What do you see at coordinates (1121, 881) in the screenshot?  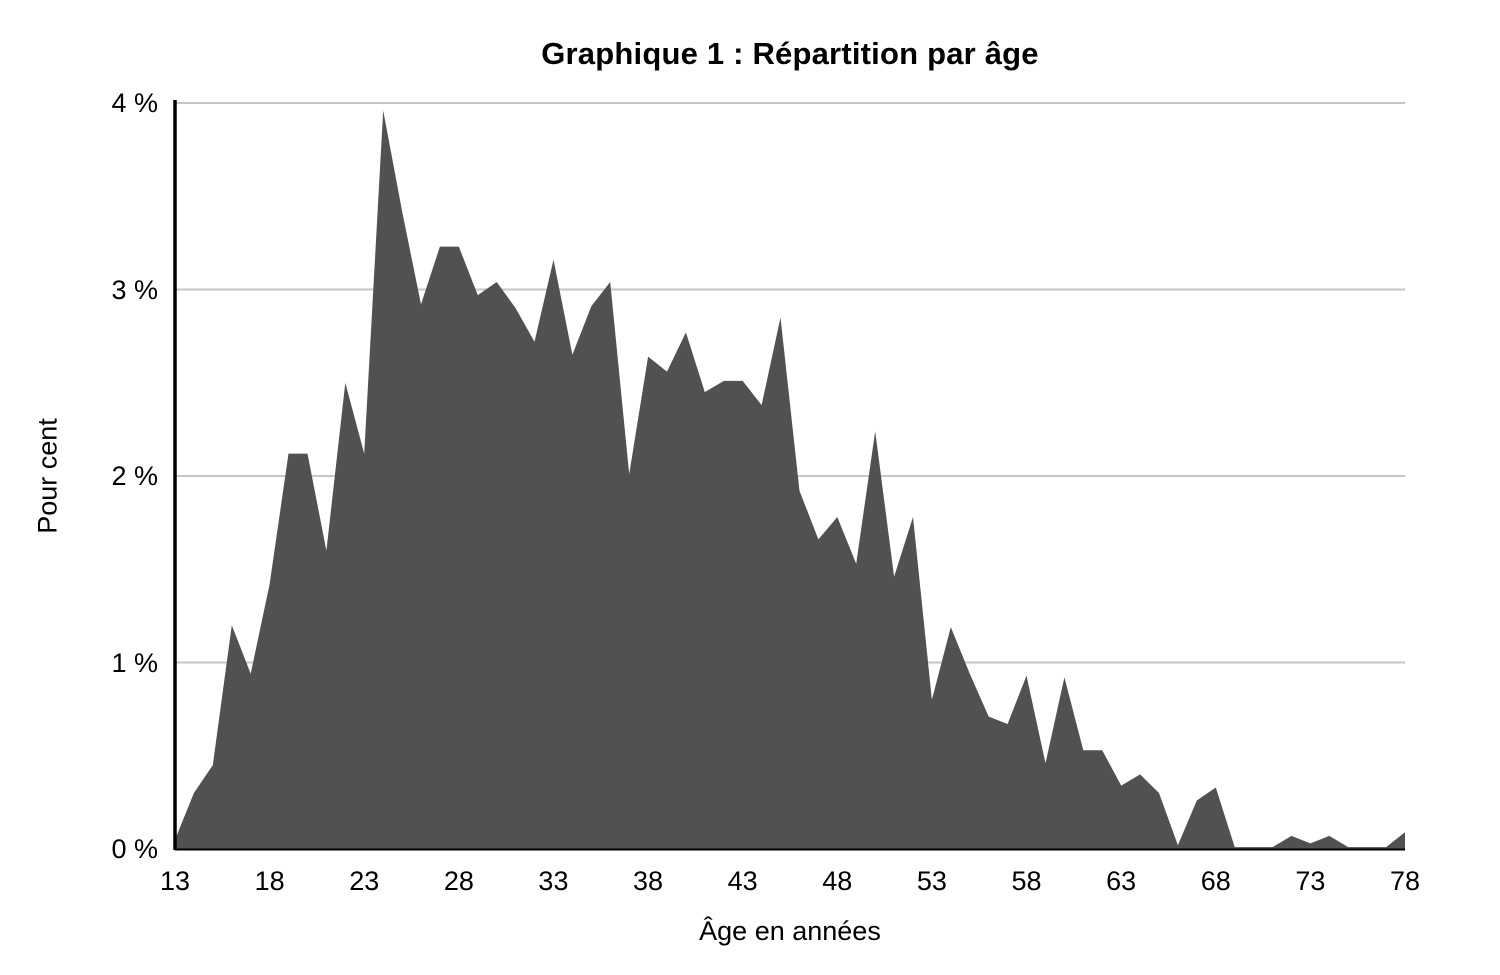 I see `x-tick-label: 63` at bounding box center [1121, 881].